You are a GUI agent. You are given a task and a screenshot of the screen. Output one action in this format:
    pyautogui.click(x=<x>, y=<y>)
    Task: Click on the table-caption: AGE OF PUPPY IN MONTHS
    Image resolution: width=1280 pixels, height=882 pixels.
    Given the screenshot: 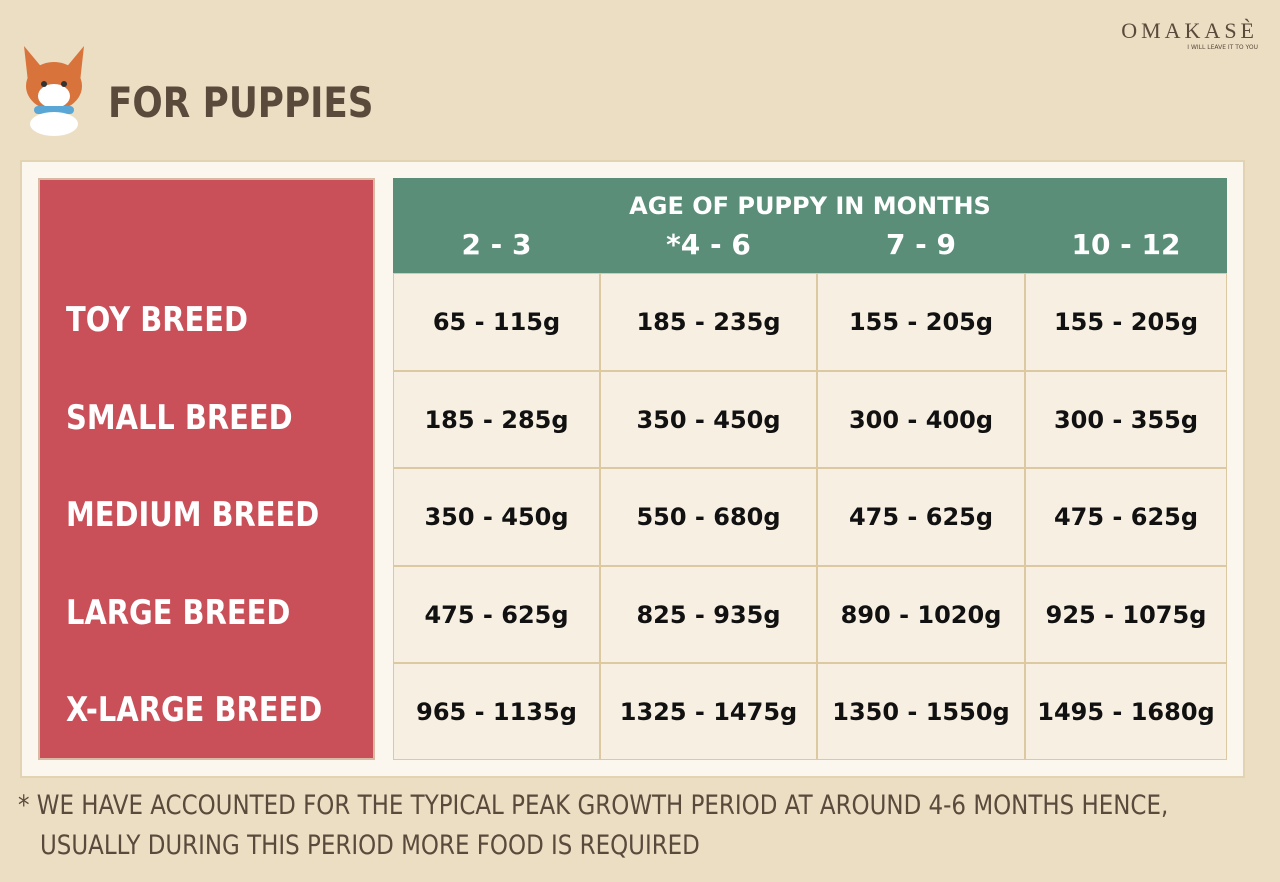 What is the action you would take?
    pyautogui.click(x=810, y=206)
    